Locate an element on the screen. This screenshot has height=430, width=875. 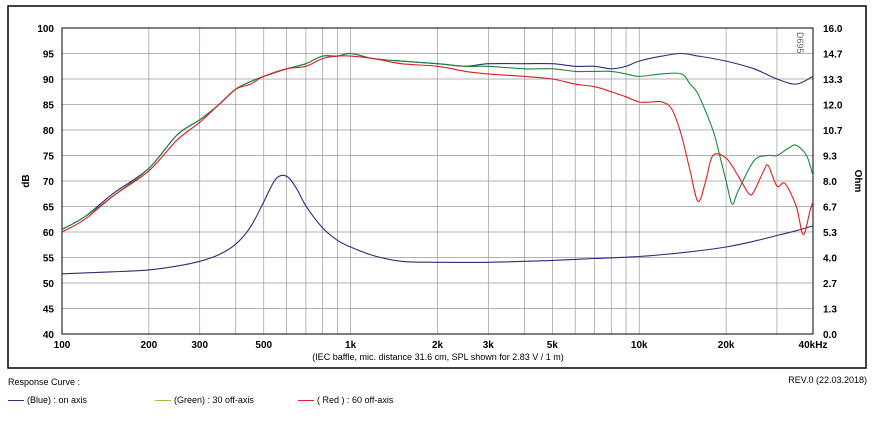
y-axis-label-left: dB is located at coordinates (26, 180).